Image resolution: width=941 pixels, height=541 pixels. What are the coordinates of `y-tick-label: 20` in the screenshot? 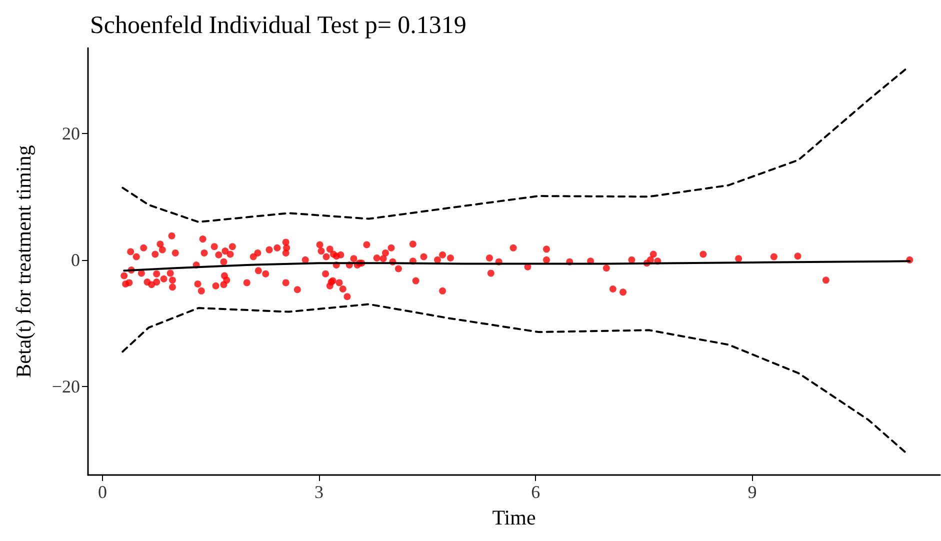 It's located at (71, 133).